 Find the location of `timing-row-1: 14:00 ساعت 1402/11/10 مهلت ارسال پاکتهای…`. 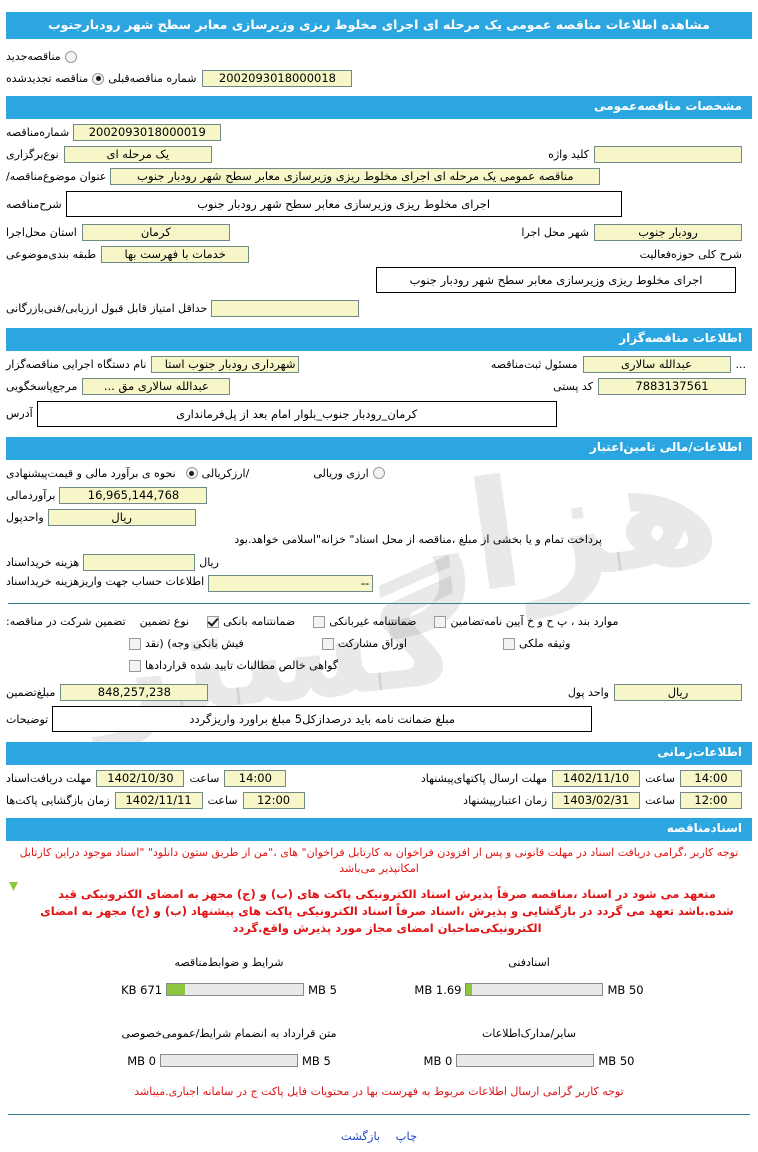

timing-row-1: 14:00 ساعت 1402/11/10 مهلت ارسال پاکتهای… is located at coordinates (379, 778).